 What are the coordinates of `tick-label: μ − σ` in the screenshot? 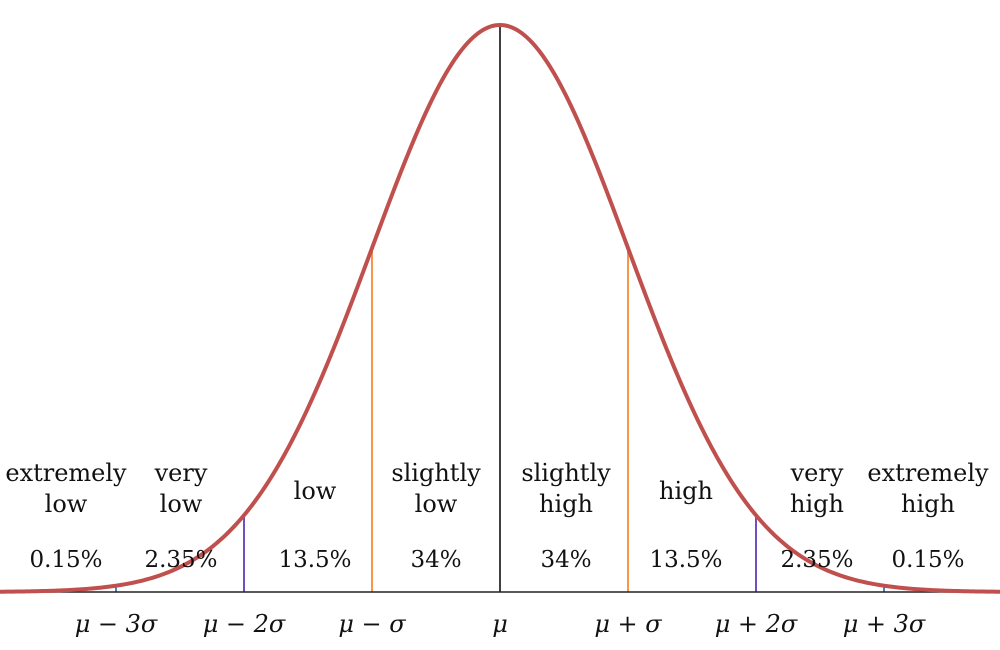 It's located at (372, 624).